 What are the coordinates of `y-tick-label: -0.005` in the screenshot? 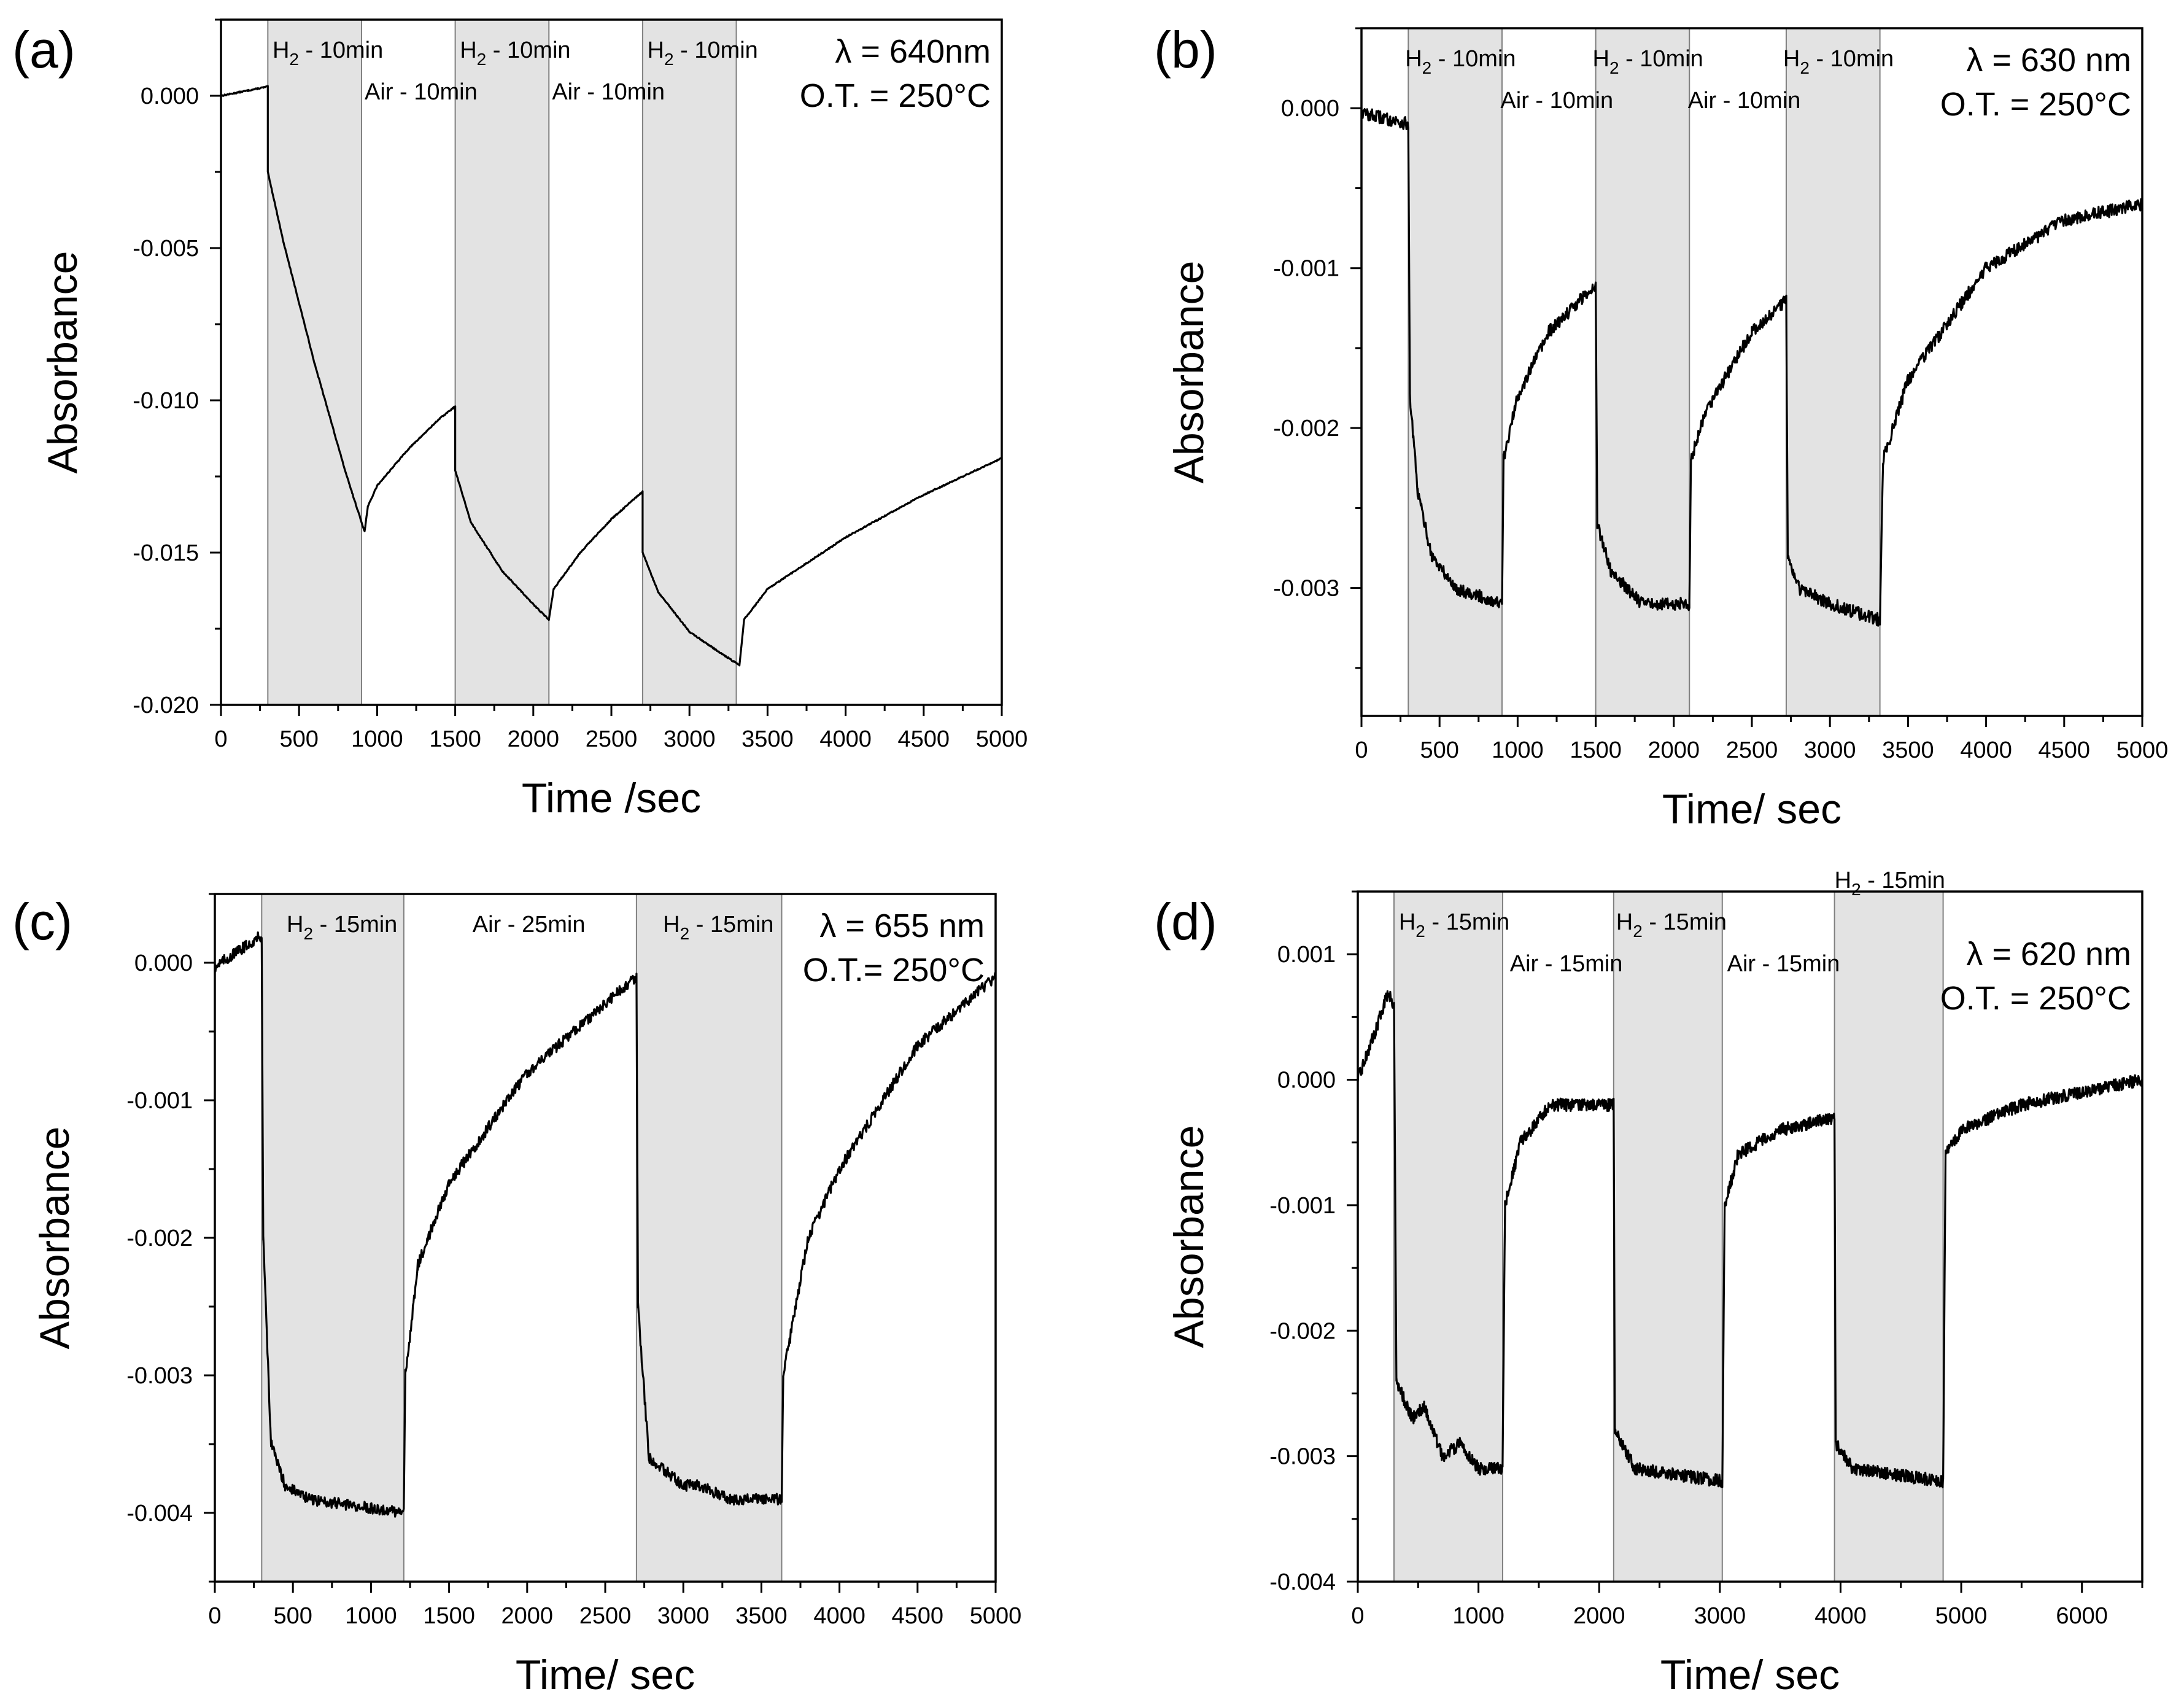 It's located at (166, 249).